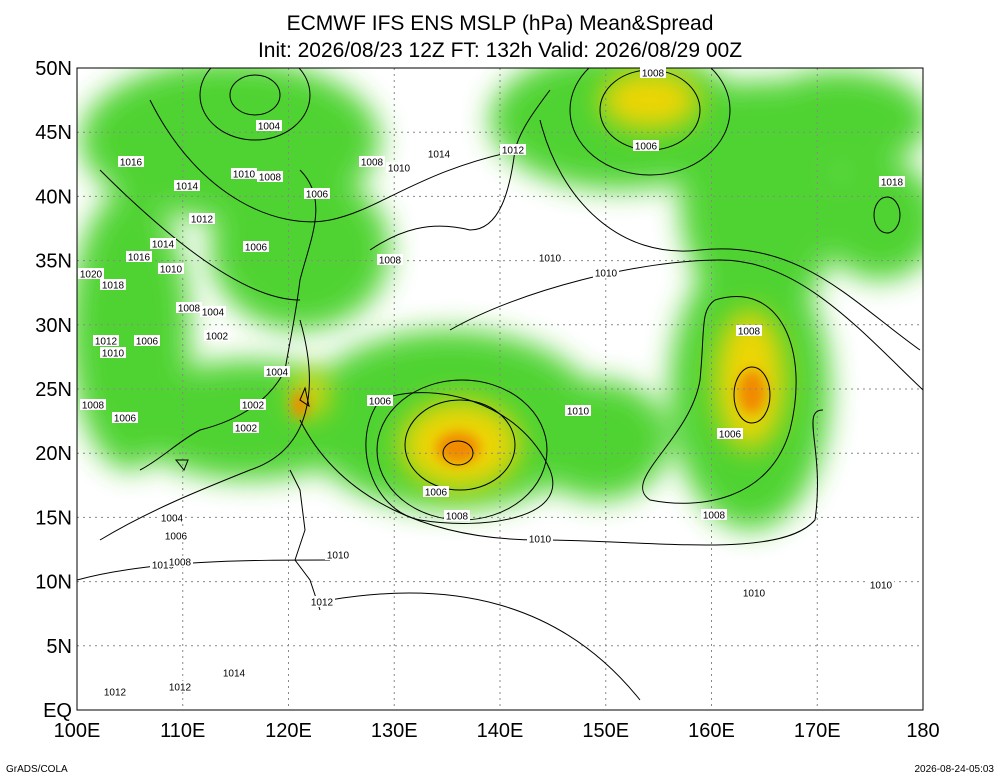  Describe the element at coordinates (500, 731) in the screenshot. I see `lon-label: 140E` at that location.